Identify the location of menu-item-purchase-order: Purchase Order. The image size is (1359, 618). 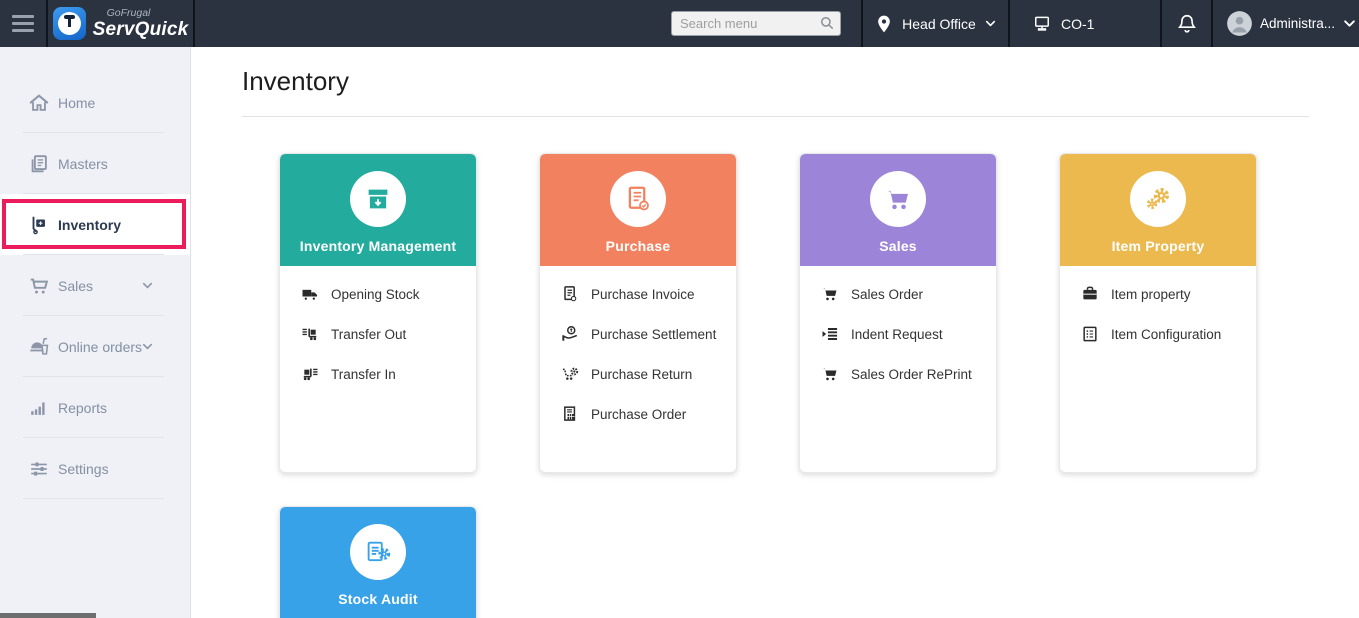
(648, 414).